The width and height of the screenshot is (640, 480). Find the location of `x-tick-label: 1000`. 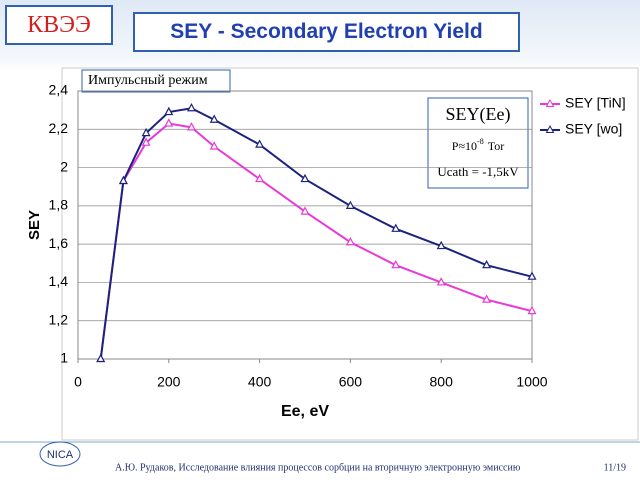

x-tick-label: 1000 is located at coordinates (531, 382).